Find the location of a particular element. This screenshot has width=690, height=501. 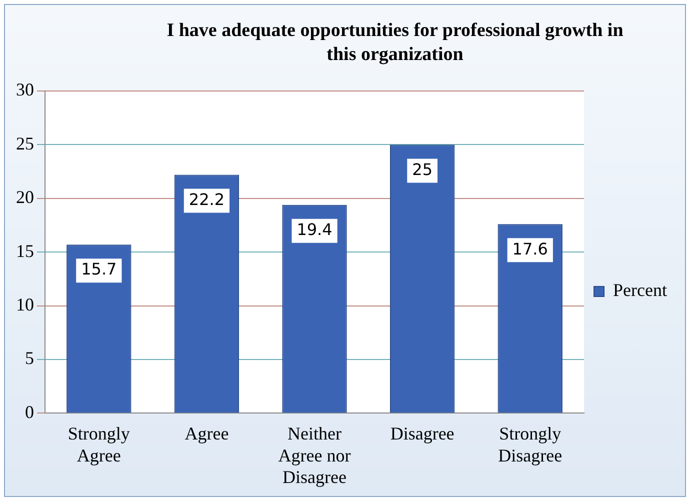

legend-label: Percent is located at coordinates (640, 290).